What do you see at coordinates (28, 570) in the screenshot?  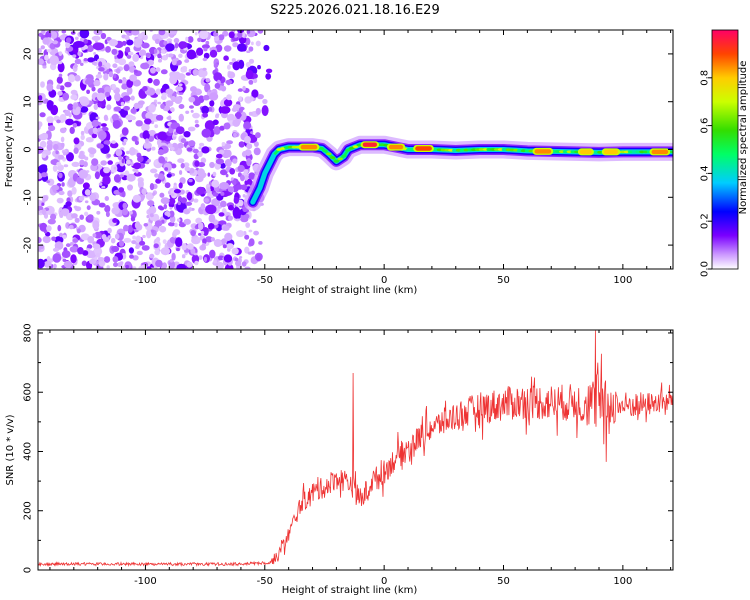 I see `snr-y-tick-label: 0` at bounding box center [28, 570].